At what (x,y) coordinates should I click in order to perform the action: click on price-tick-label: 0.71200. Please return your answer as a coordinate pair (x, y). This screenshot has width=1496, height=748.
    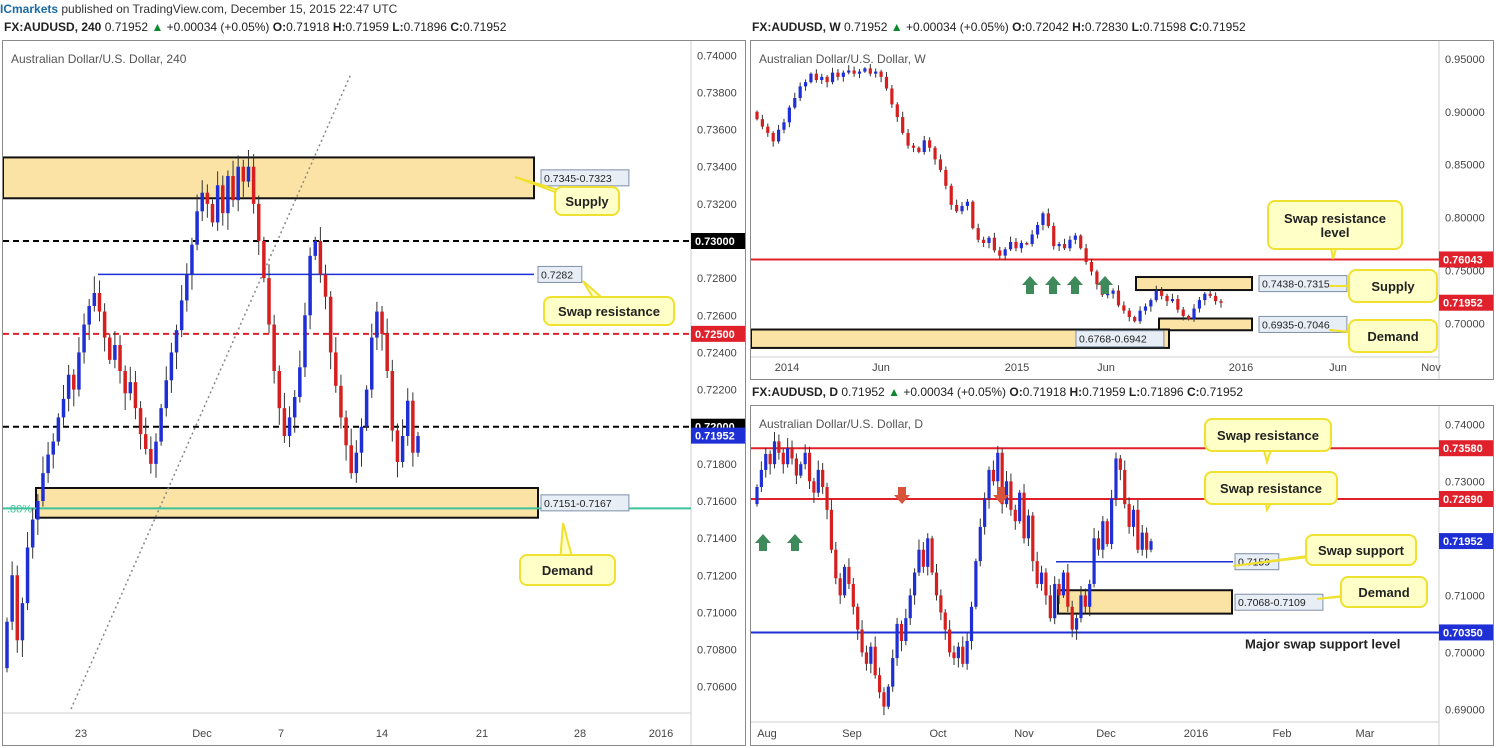
    Looking at the image, I should click on (717, 576).